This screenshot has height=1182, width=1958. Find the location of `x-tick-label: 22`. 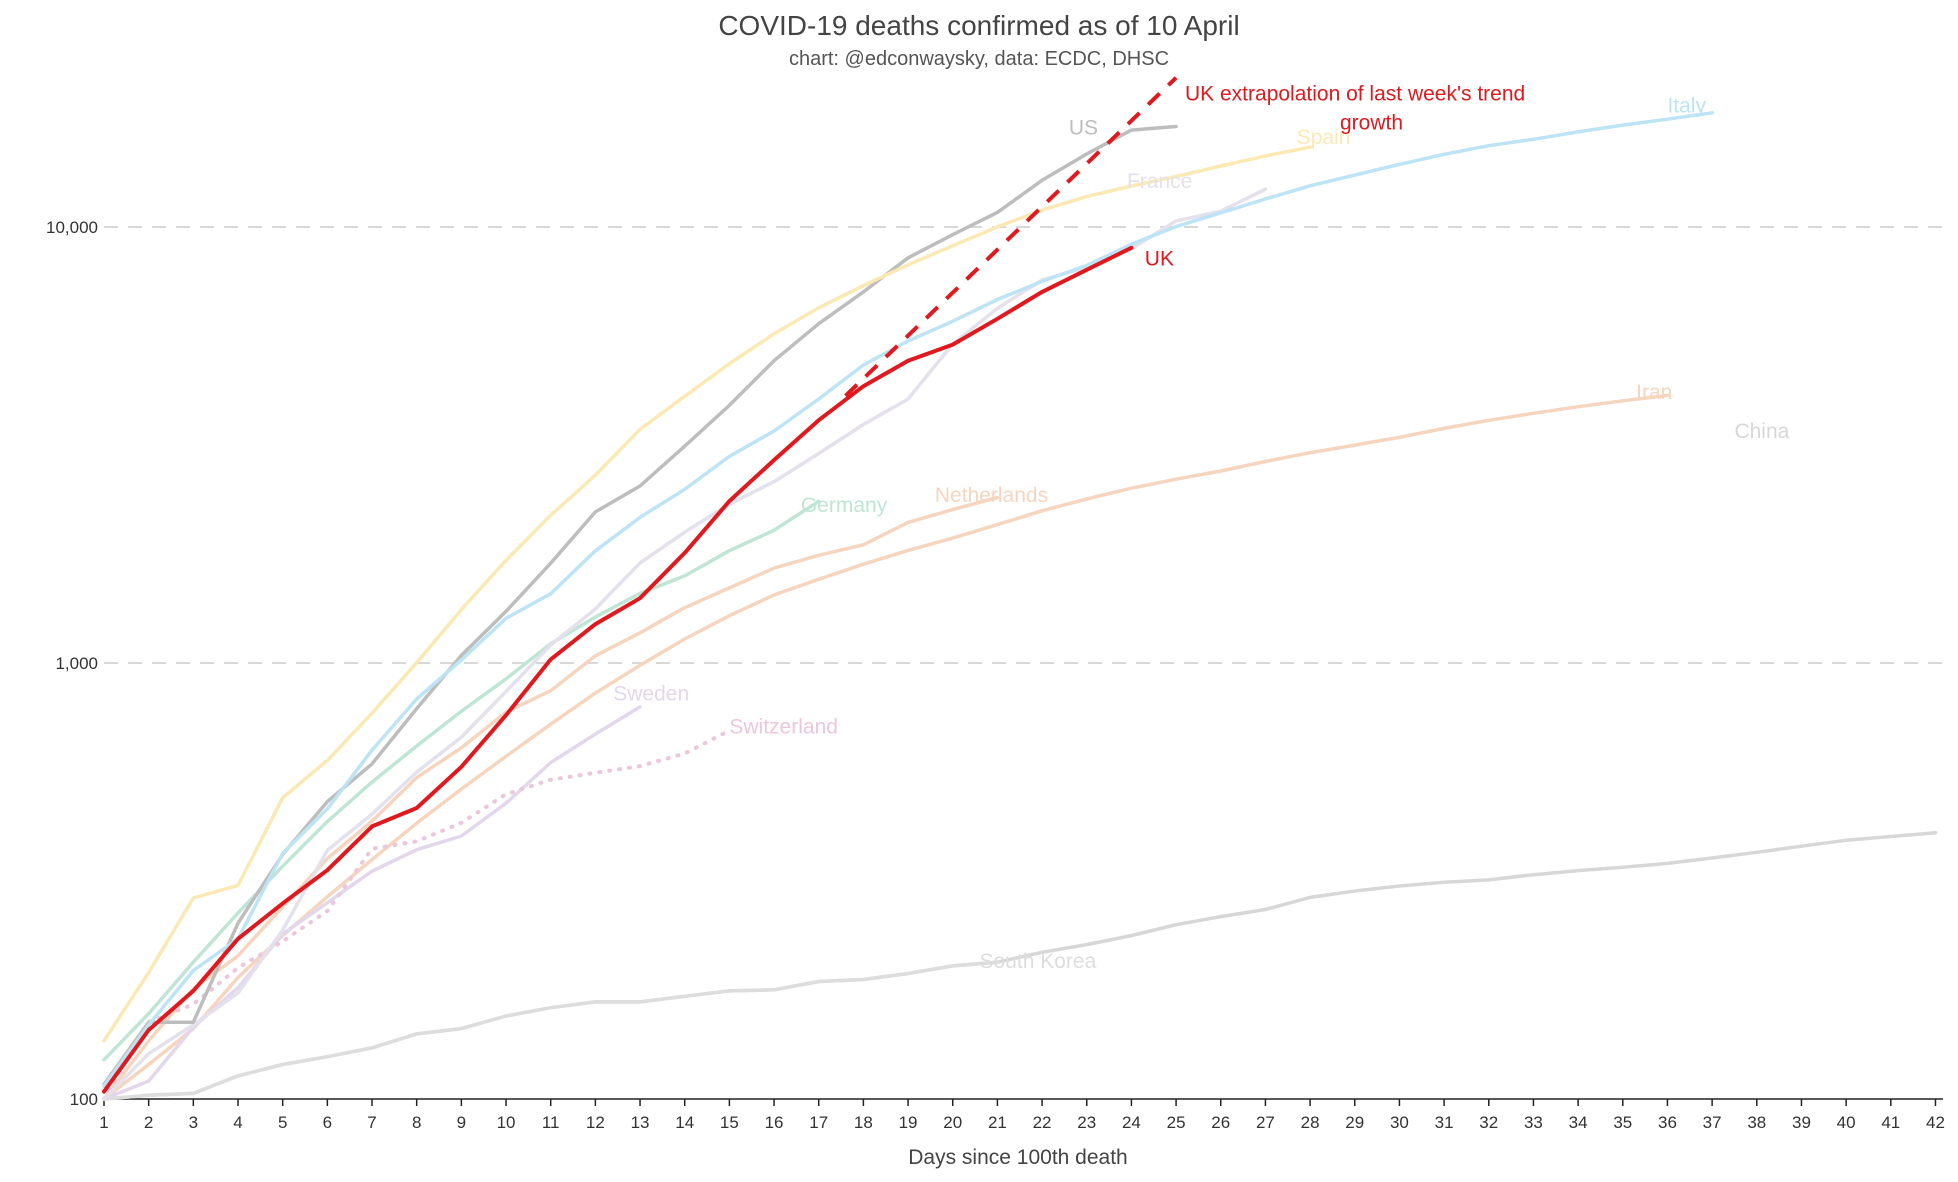

x-tick-label: 22 is located at coordinates (1042, 1122).